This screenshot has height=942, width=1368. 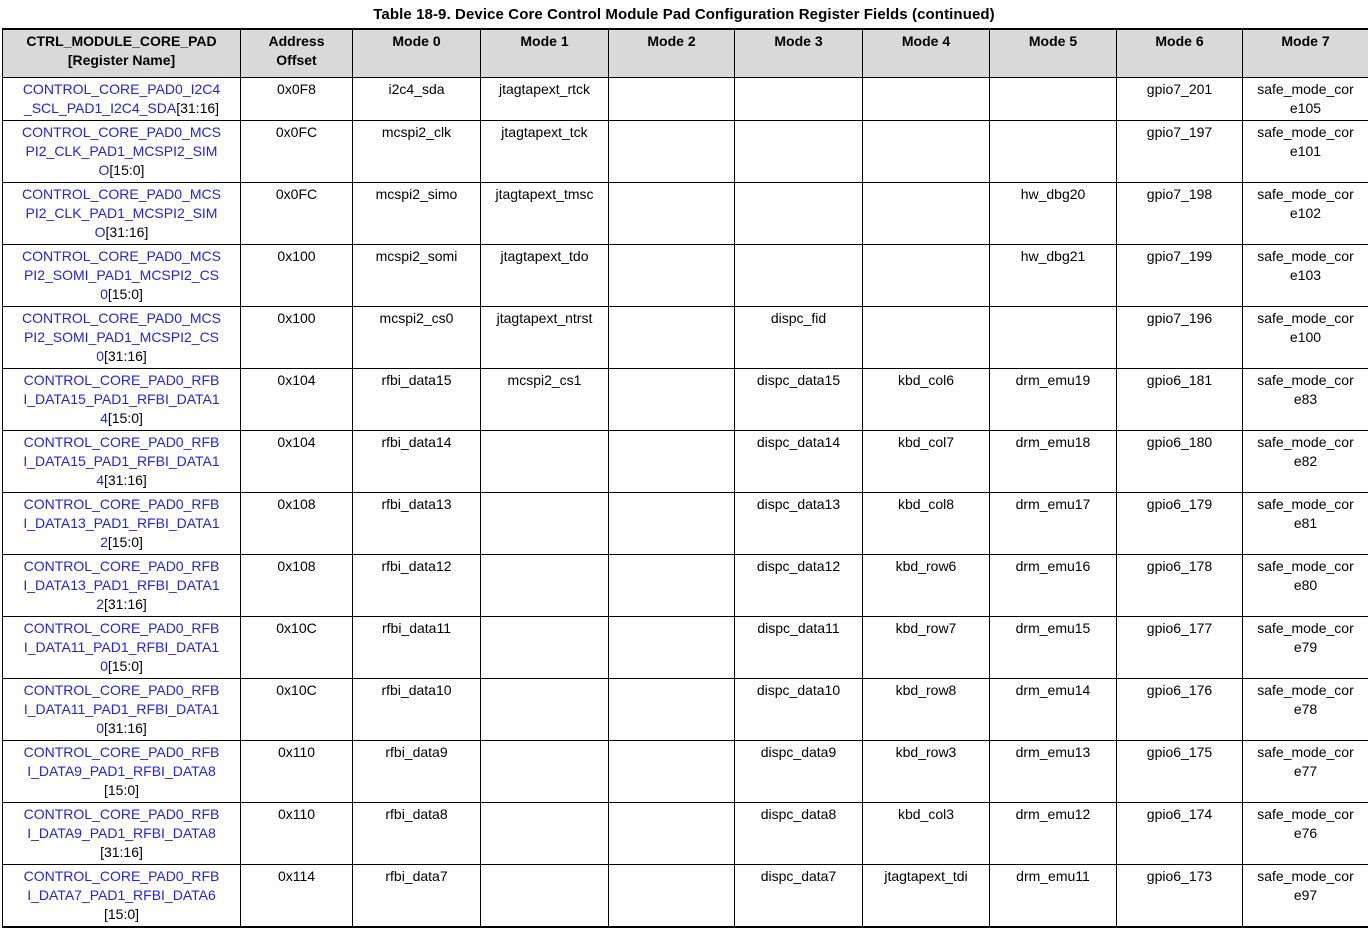 I want to click on mode-value: gpio7_199, so click(x=1179, y=256).